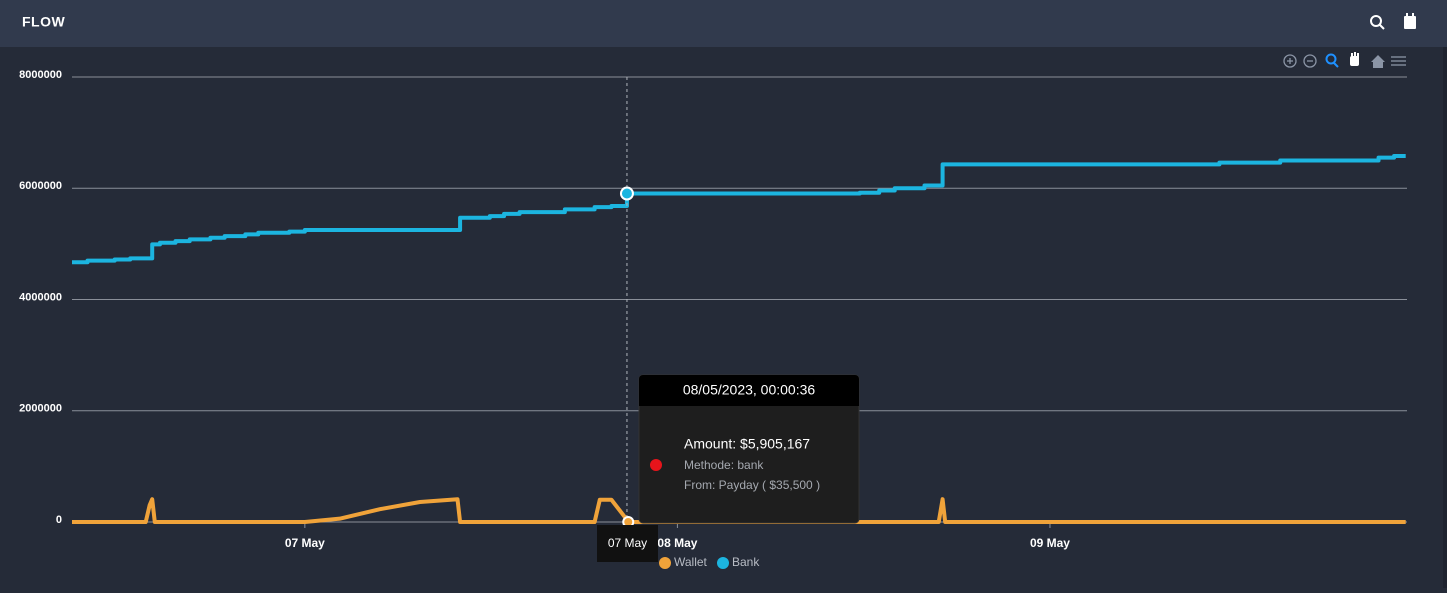  I want to click on tooltip-line: Methode: bank, so click(724, 465).